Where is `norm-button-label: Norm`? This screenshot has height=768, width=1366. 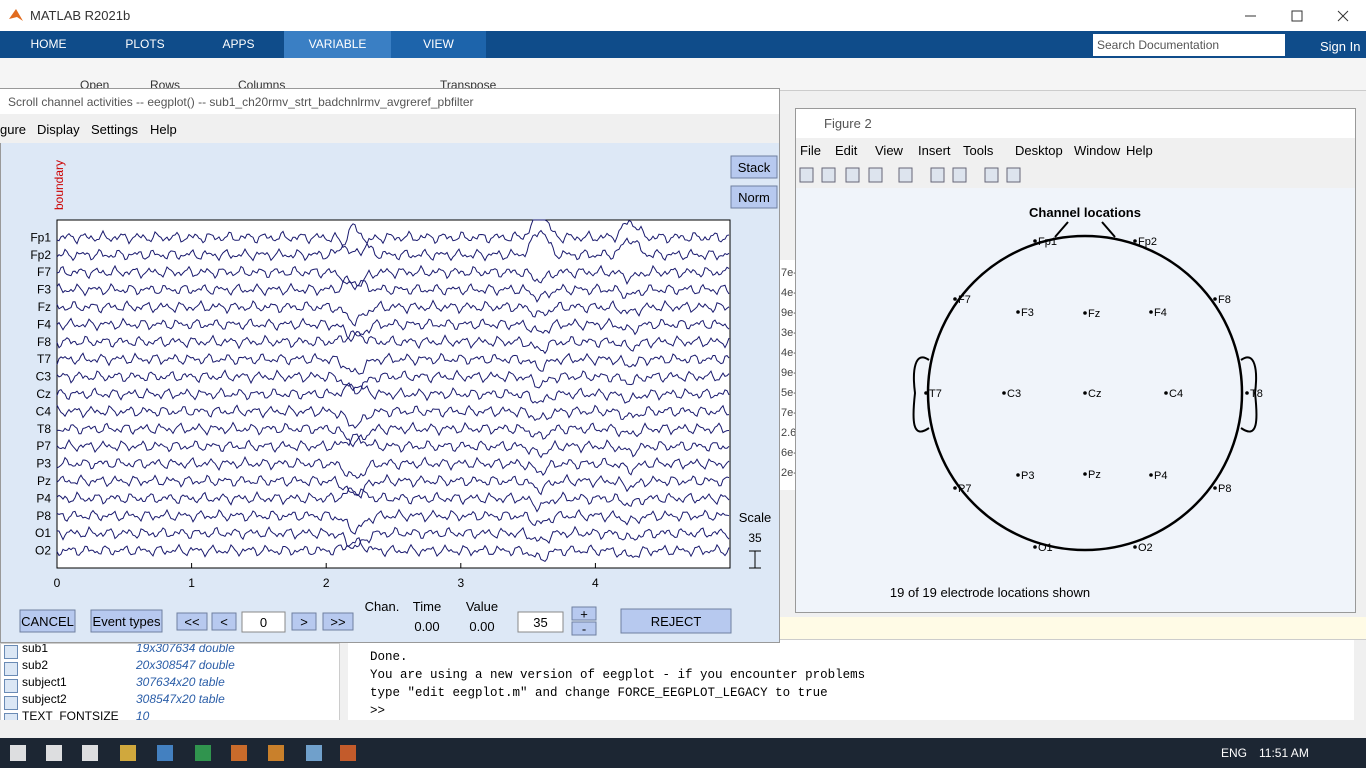
norm-button-label: Norm is located at coordinates (754, 197).